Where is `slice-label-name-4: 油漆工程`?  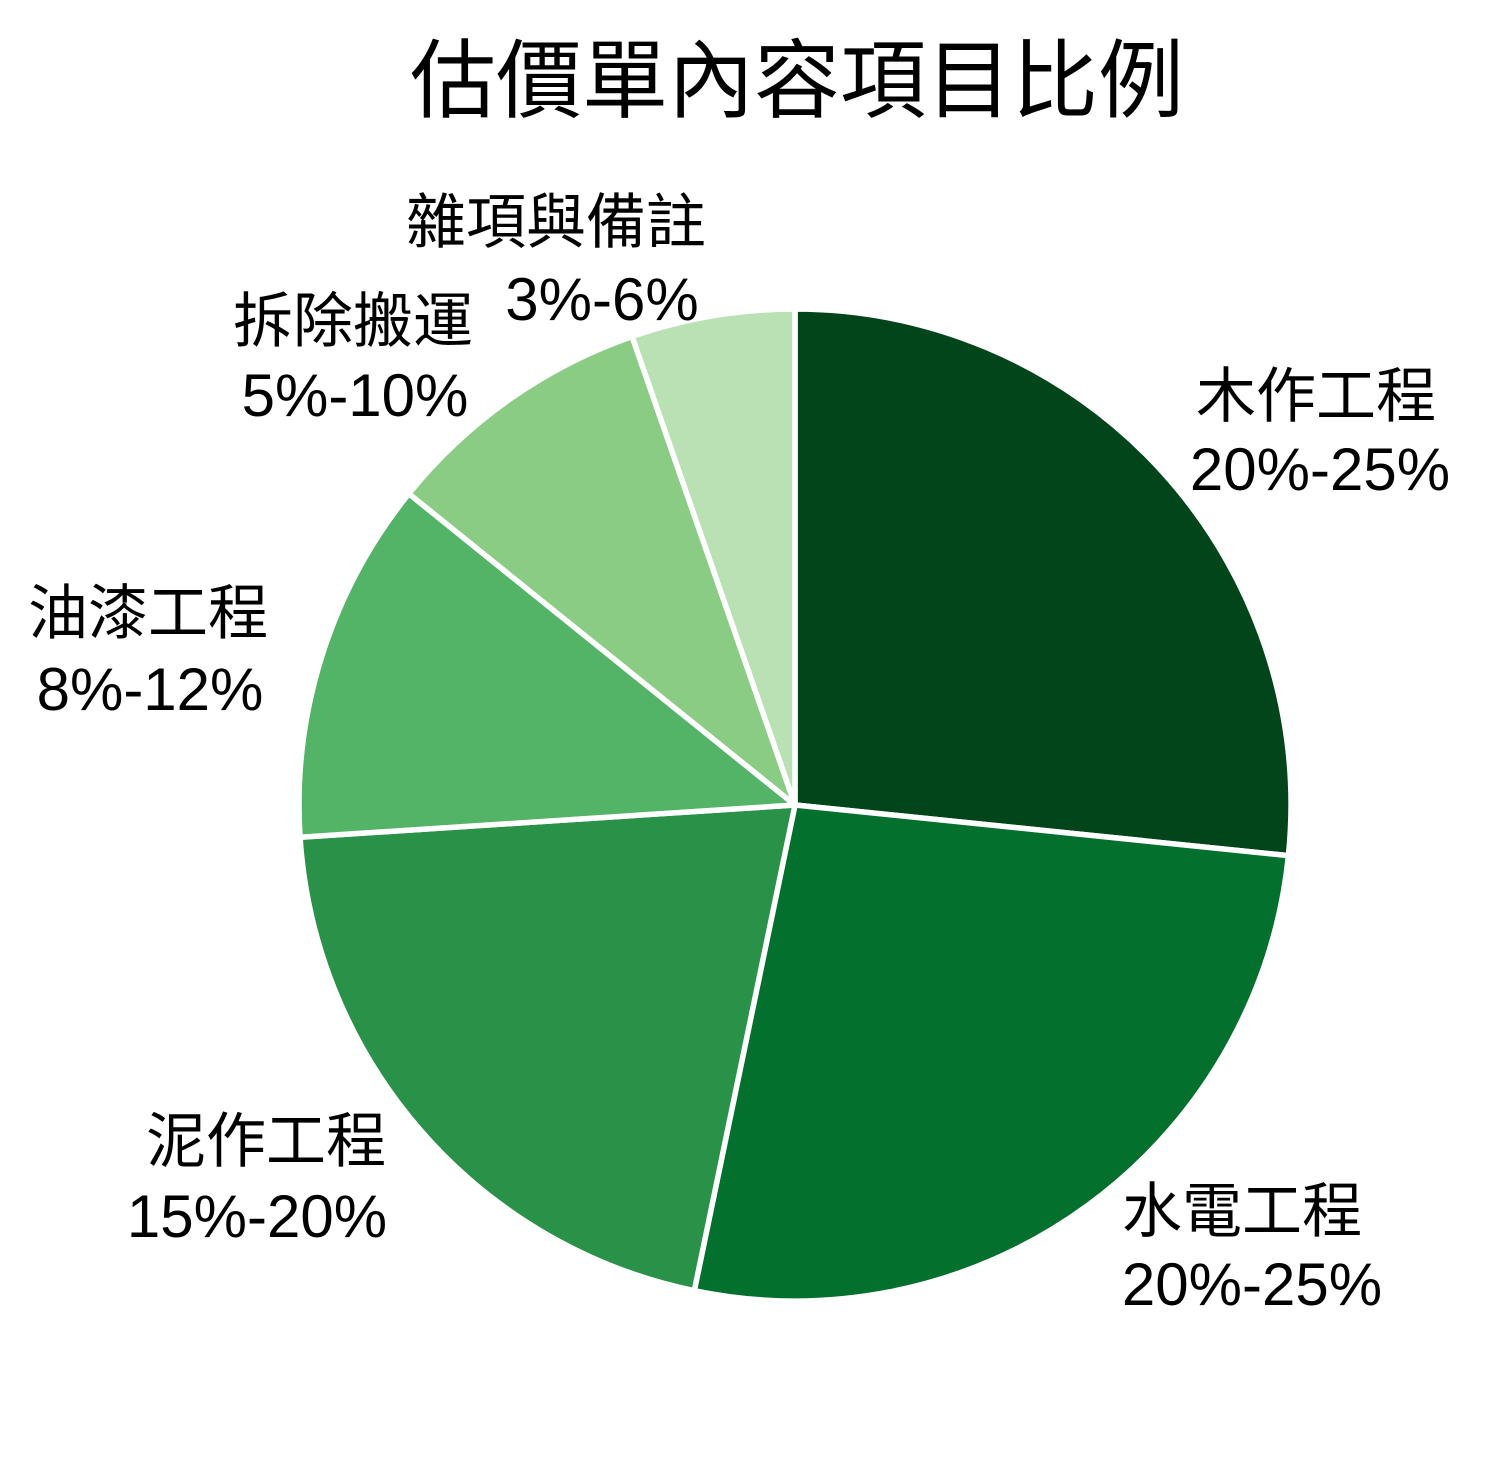
slice-label-name-4: 油漆工程 is located at coordinates (148, 613).